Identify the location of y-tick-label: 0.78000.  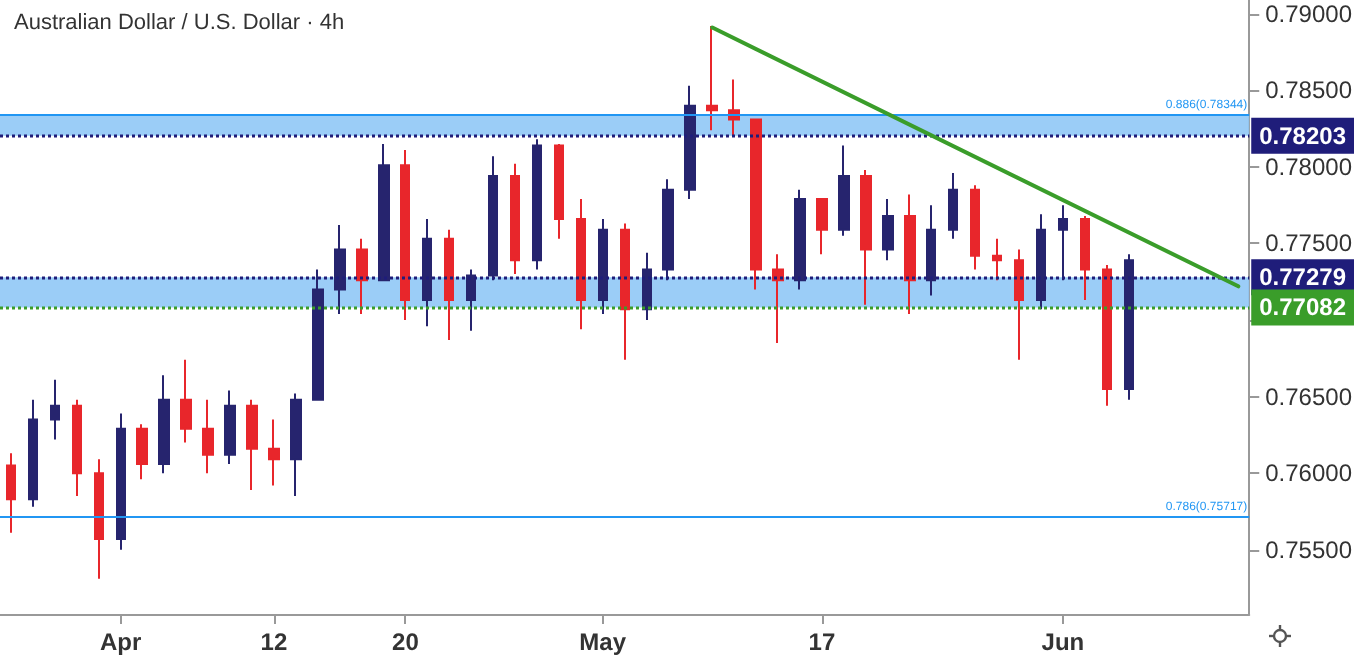
(1309, 166).